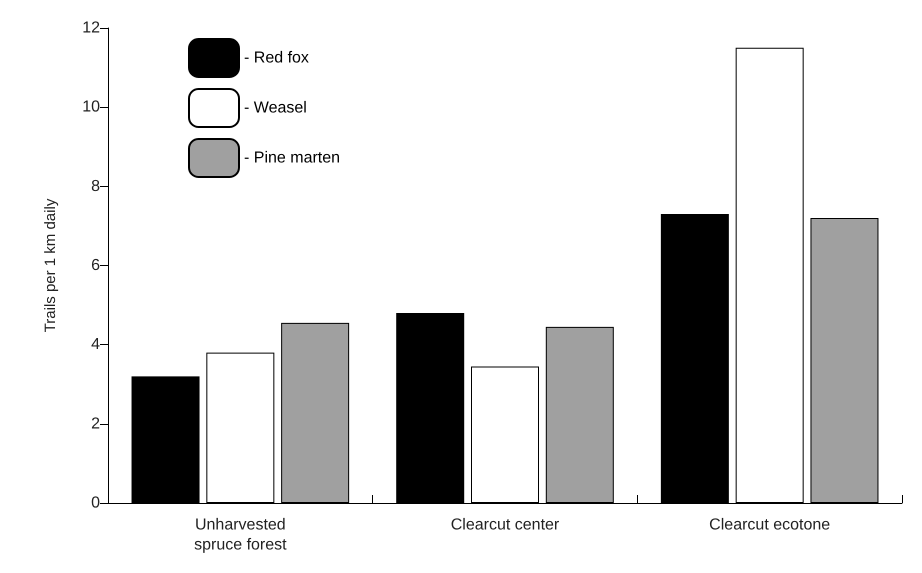 Image resolution: width=922 pixels, height=573 pixels. I want to click on legend-label: - Weasel, so click(275, 108).